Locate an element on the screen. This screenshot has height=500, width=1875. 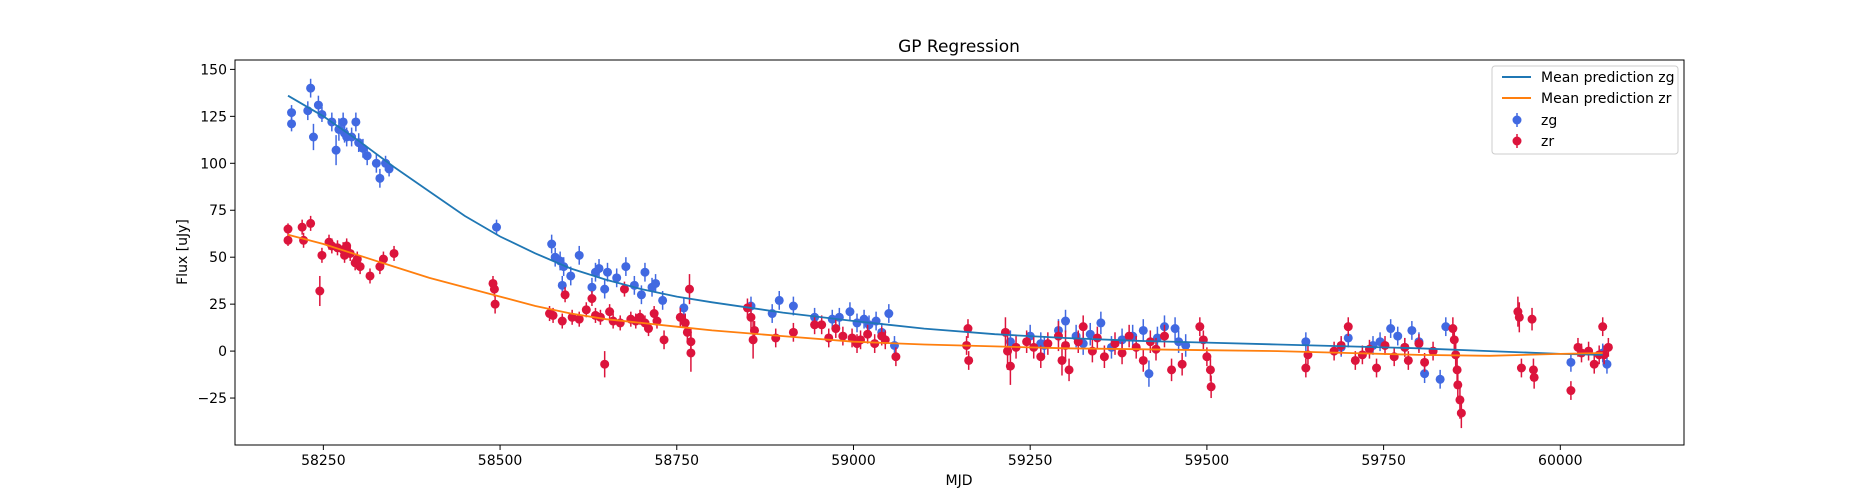
y-tick-label: 50 is located at coordinates (218, 258).